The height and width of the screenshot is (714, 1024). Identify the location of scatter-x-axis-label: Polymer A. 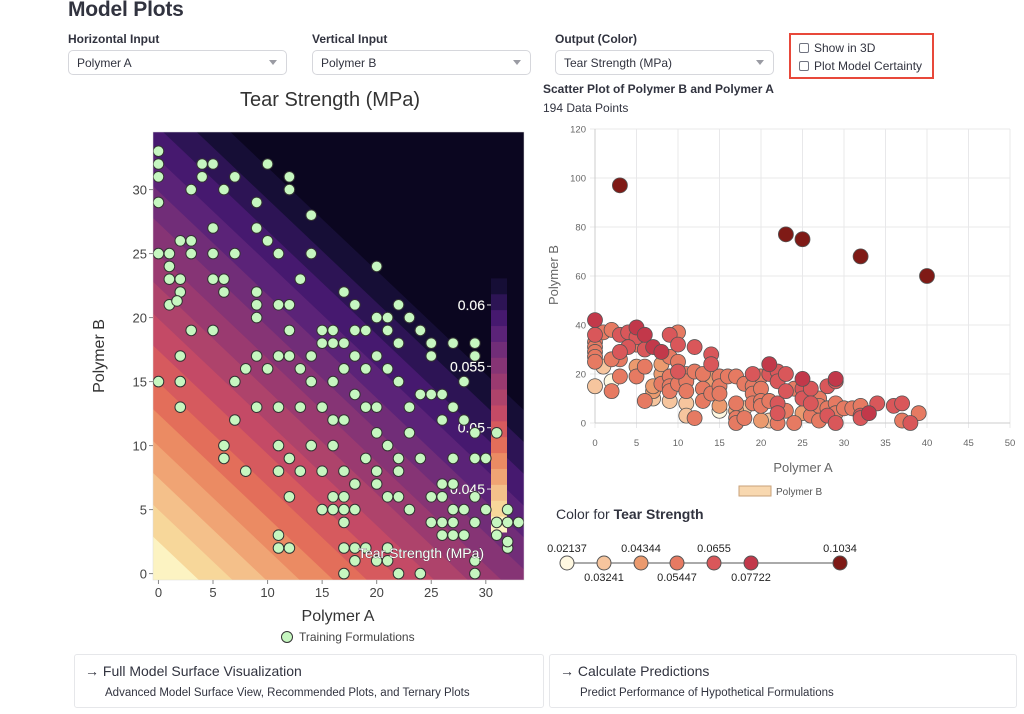
(803, 467).